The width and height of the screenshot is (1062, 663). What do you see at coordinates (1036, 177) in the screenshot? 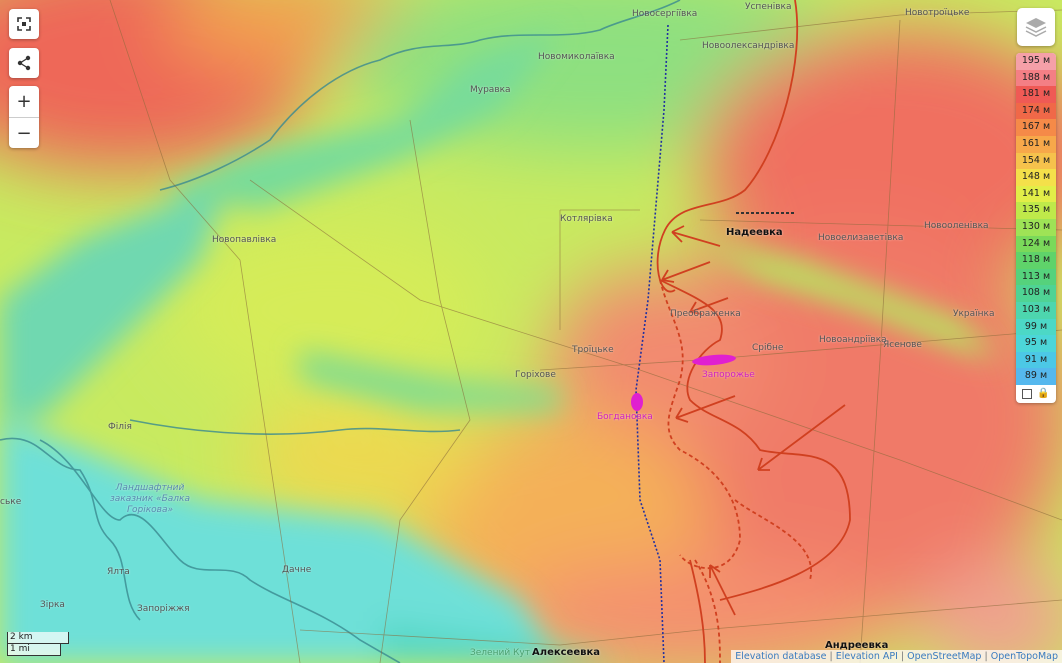
I see `legend-item: 148 м` at bounding box center [1036, 177].